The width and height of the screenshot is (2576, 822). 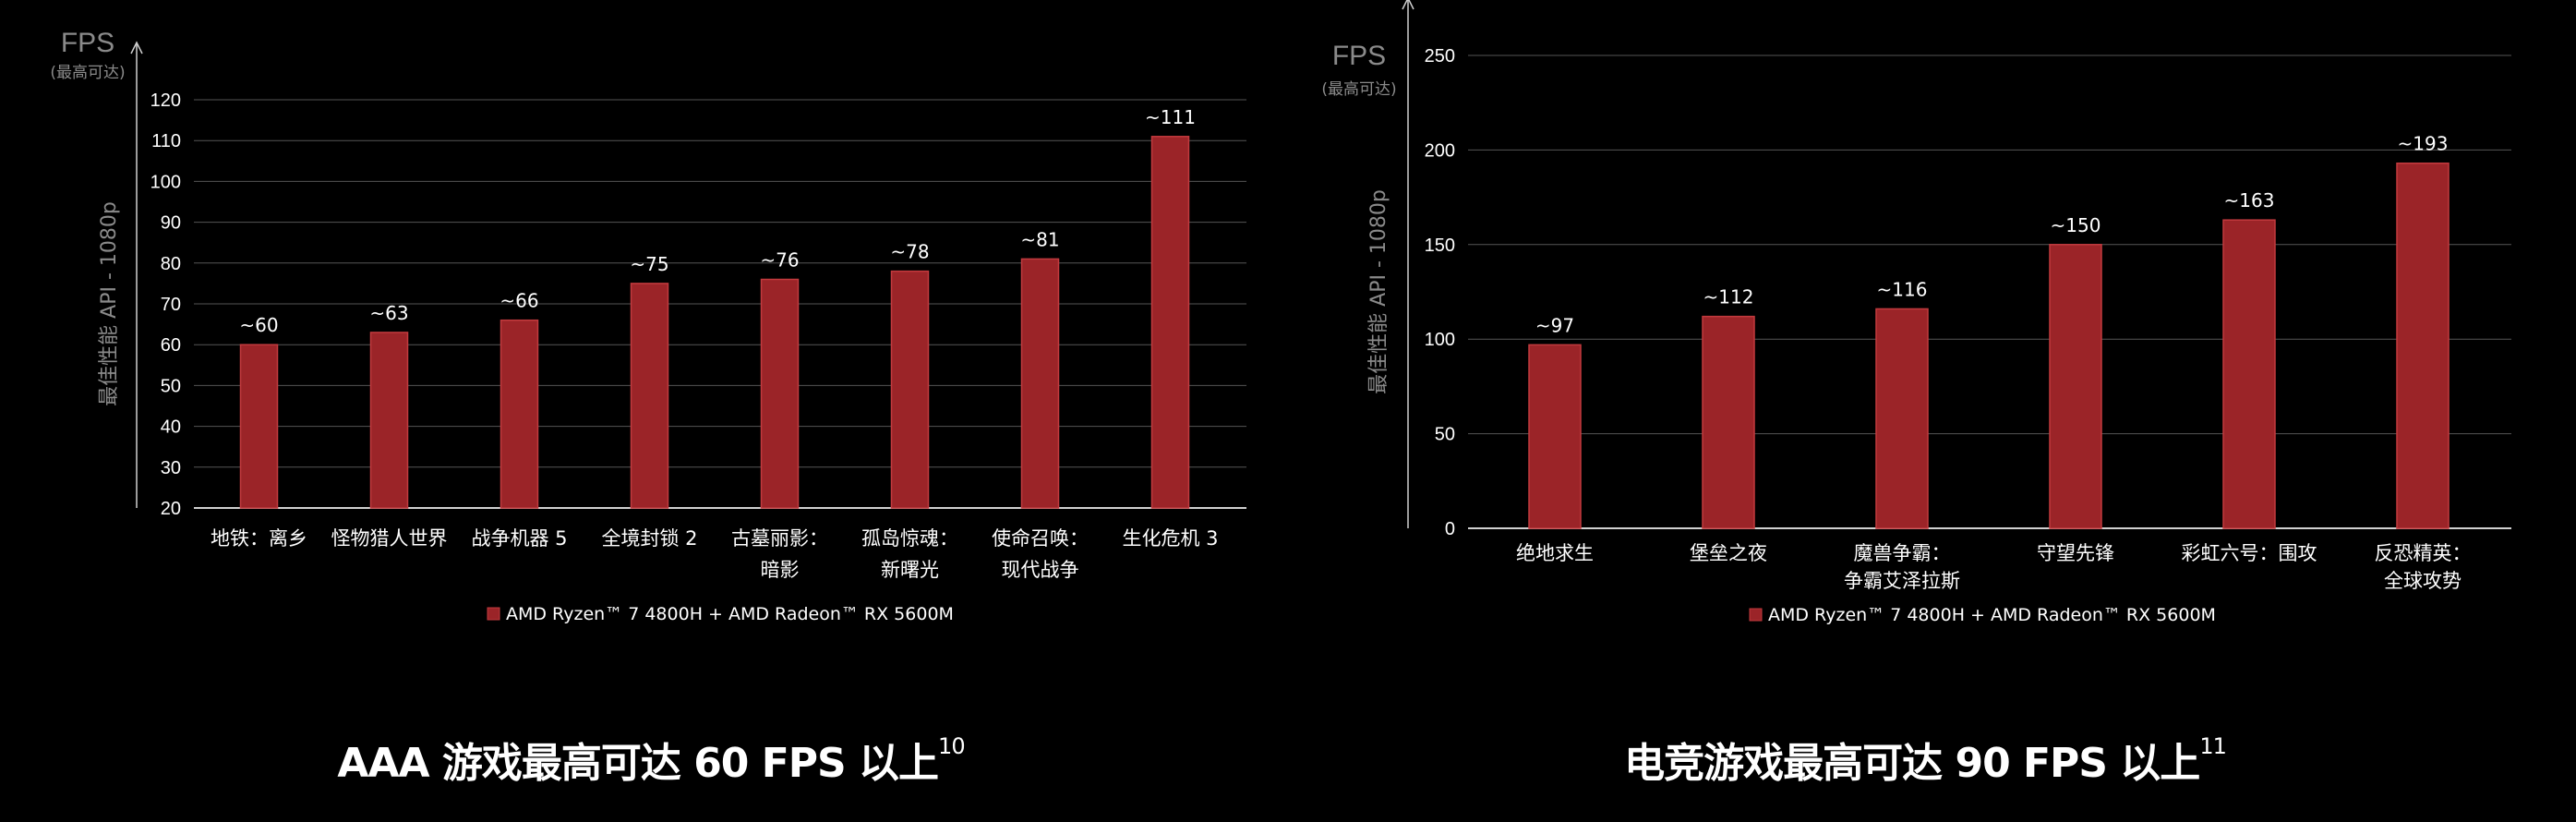 What do you see at coordinates (638, 763) in the screenshot?
I see `caption-left-text: AAA 游戏最高可达 60 FPS 以上` at bounding box center [638, 763].